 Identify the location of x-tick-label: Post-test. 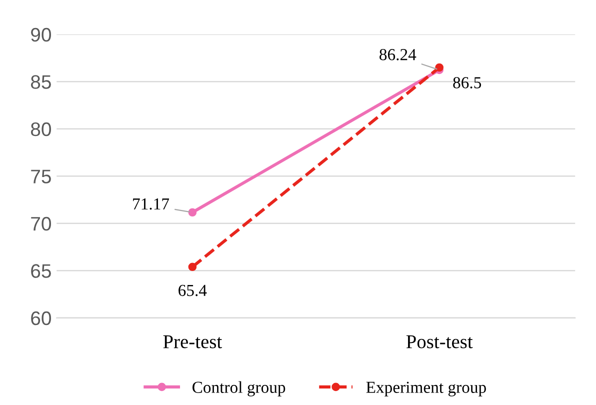
(439, 341).